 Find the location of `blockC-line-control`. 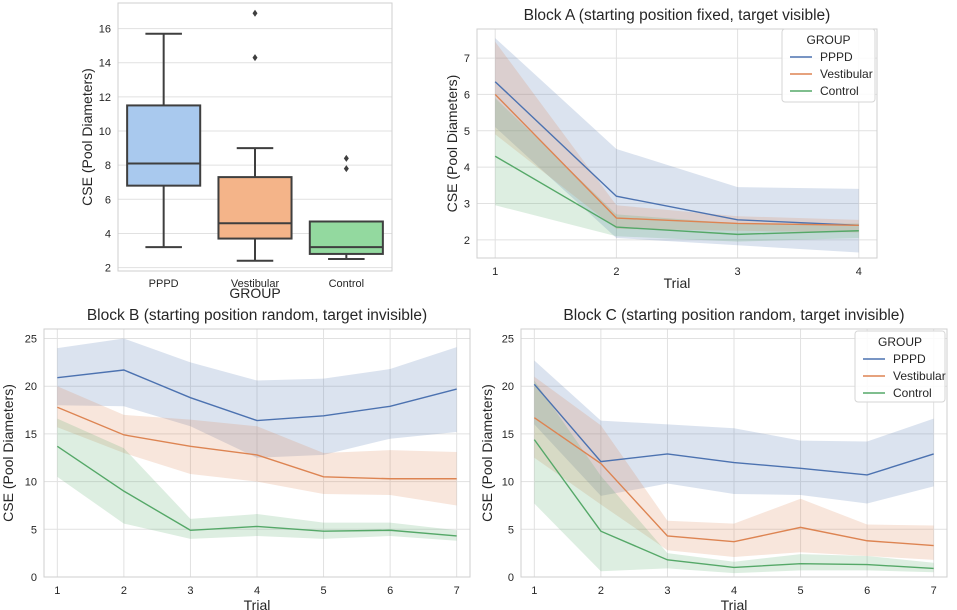

blockC-line-control is located at coordinates (733, 504).